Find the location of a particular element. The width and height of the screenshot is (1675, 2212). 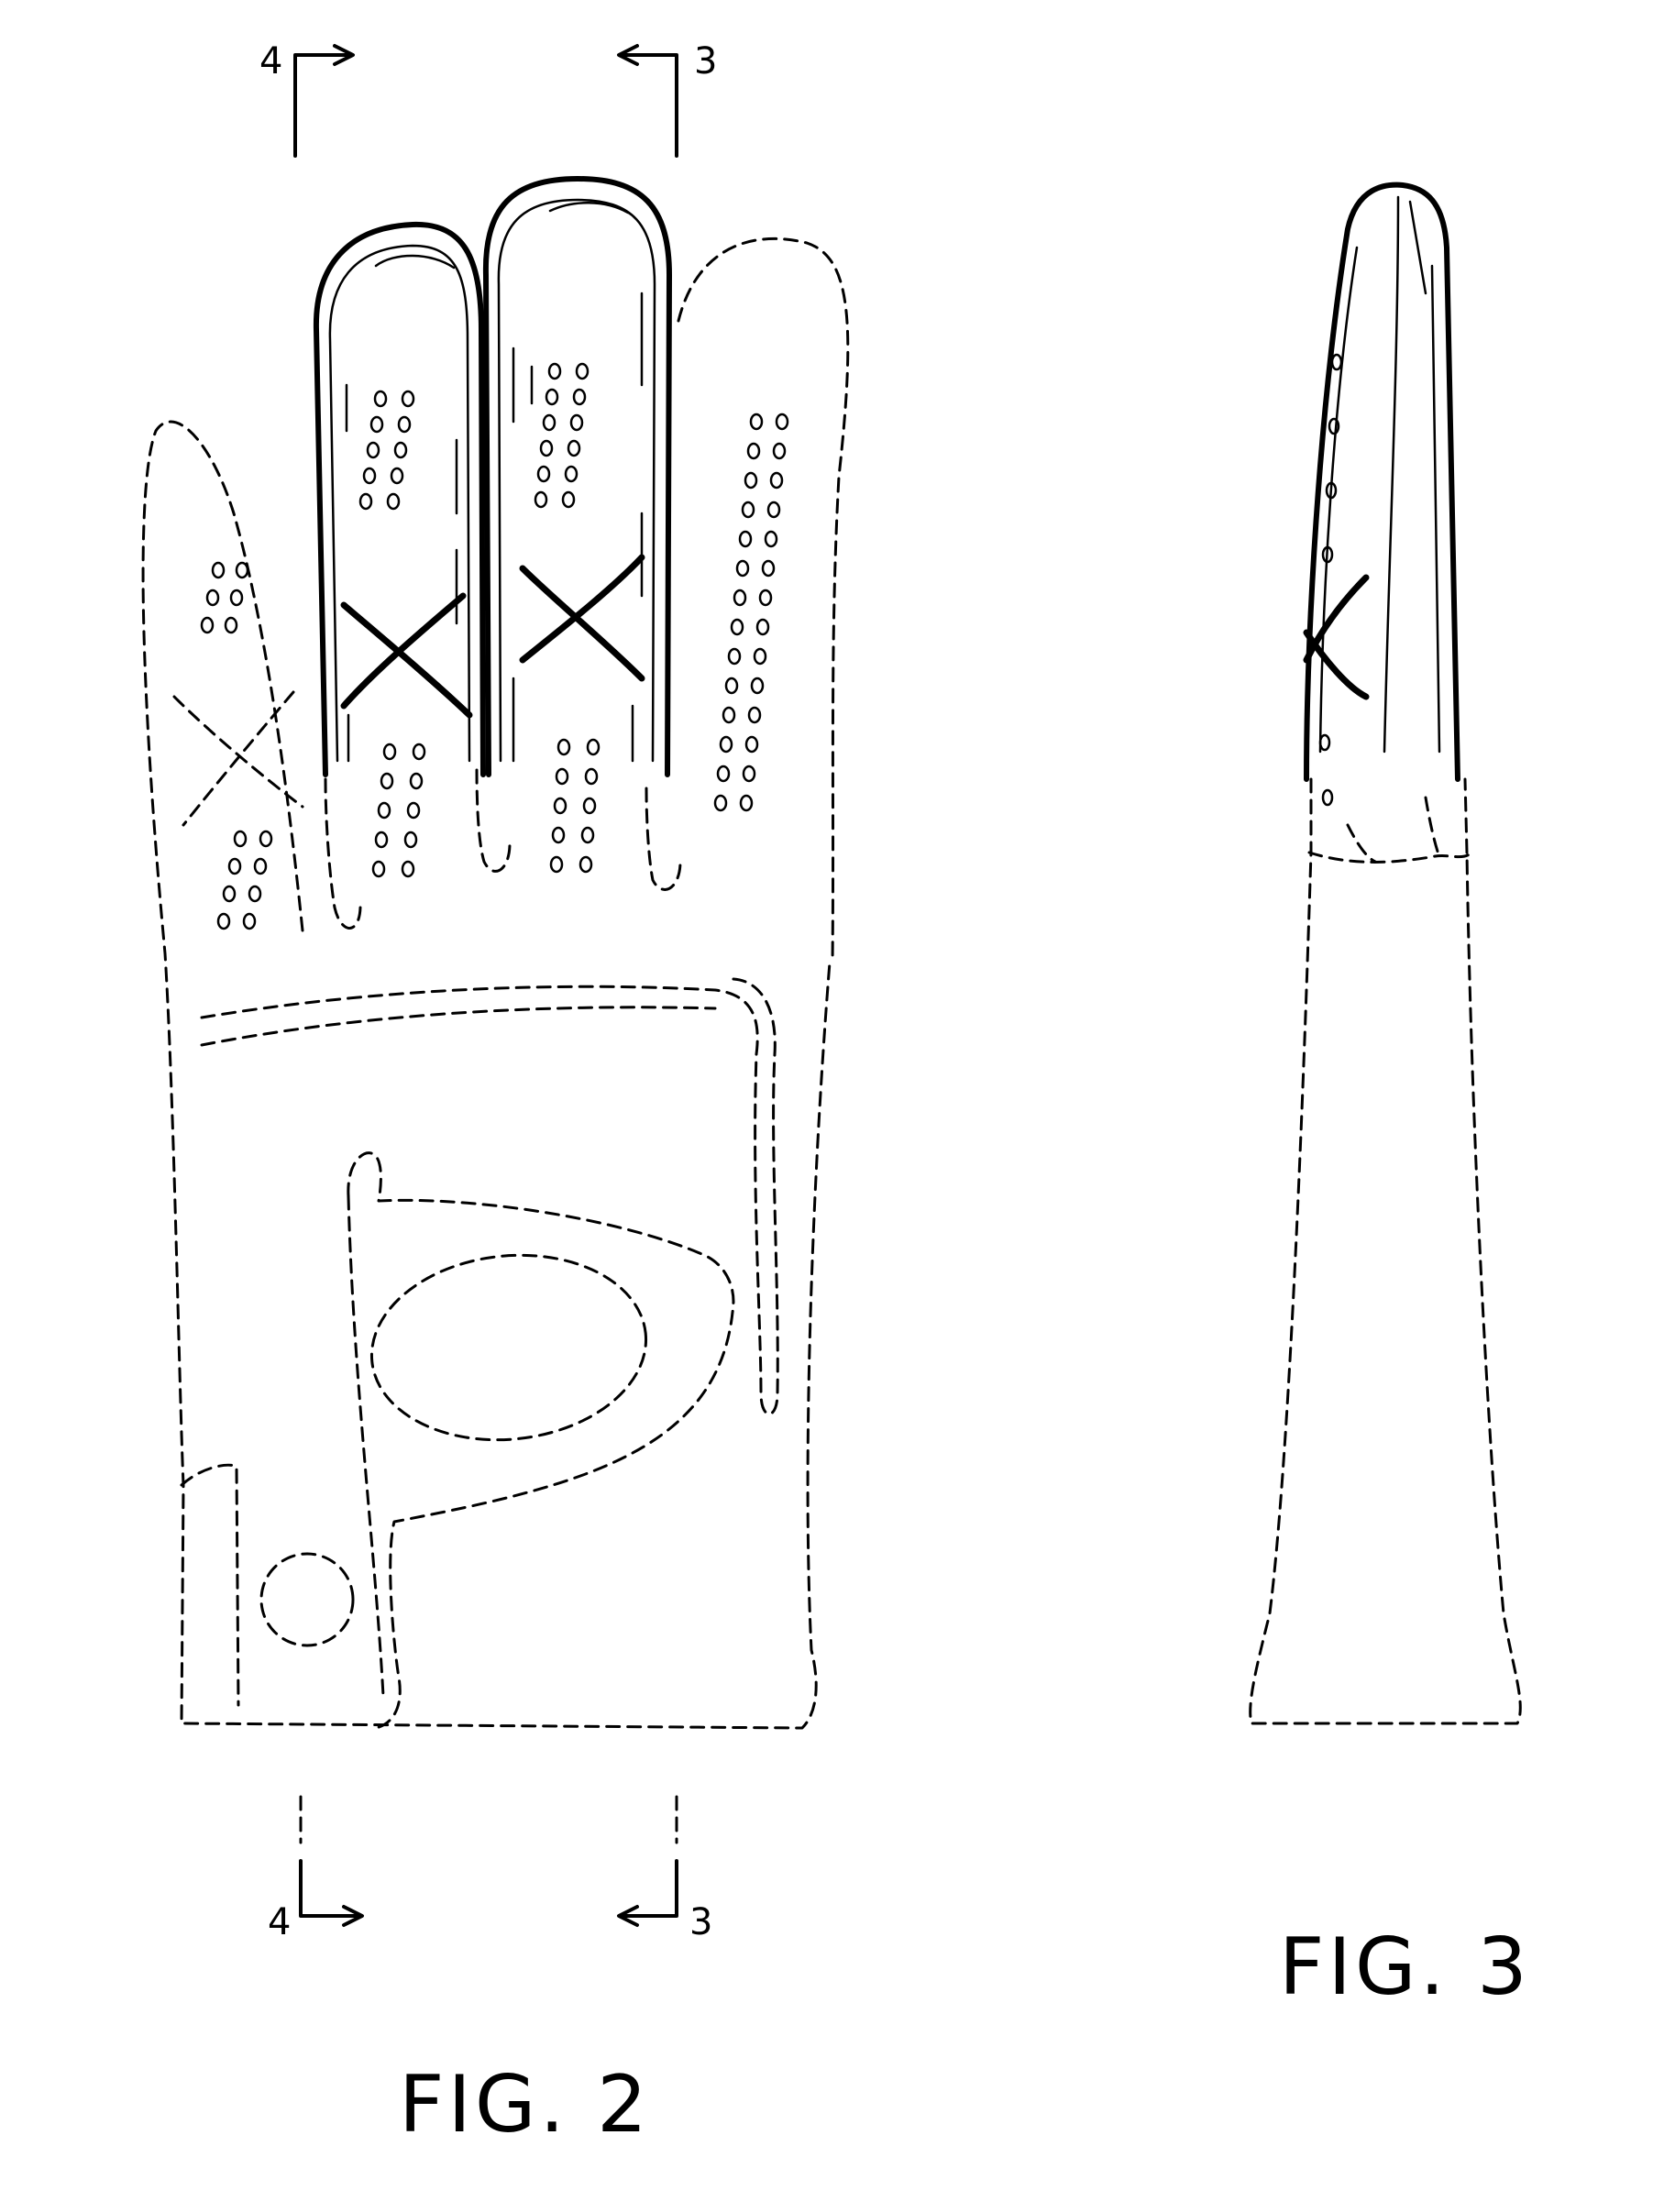

section-label-3-bottom: 3 is located at coordinates (700, 1922).